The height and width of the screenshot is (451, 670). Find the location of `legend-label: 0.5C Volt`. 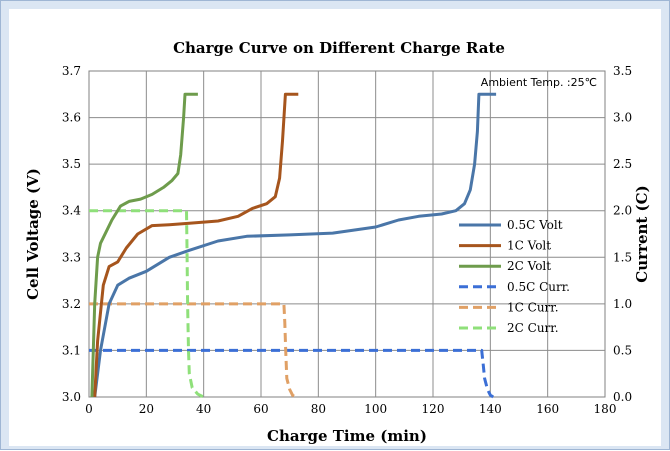

legend-label: 0.5C Volt is located at coordinates (535, 225).